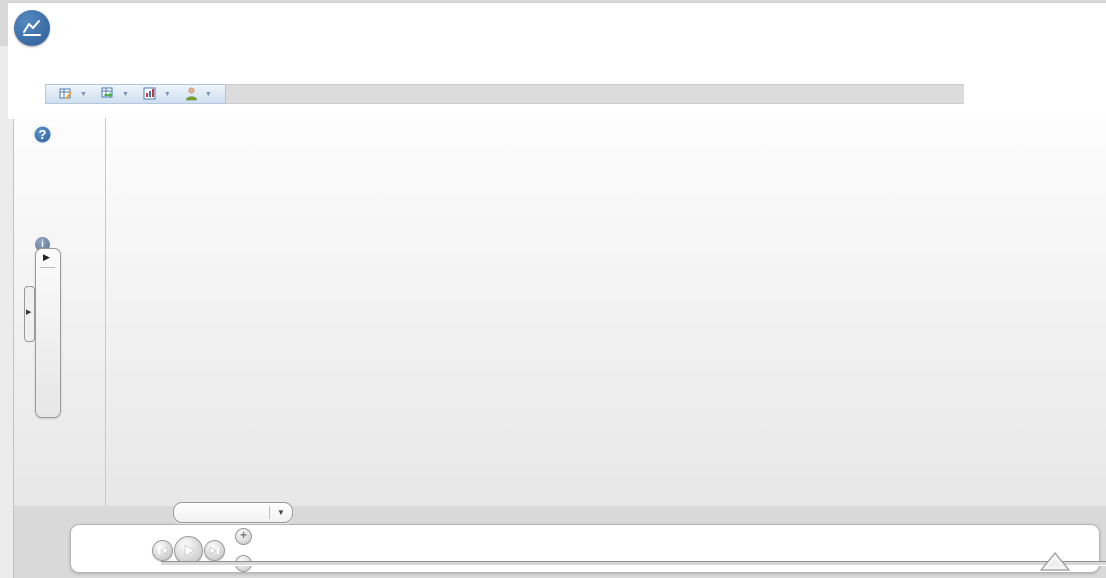  What do you see at coordinates (83, 94) in the screenshot?
I see `customise-dropdown-arrow-icon: ▼` at bounding box center [83, 94].